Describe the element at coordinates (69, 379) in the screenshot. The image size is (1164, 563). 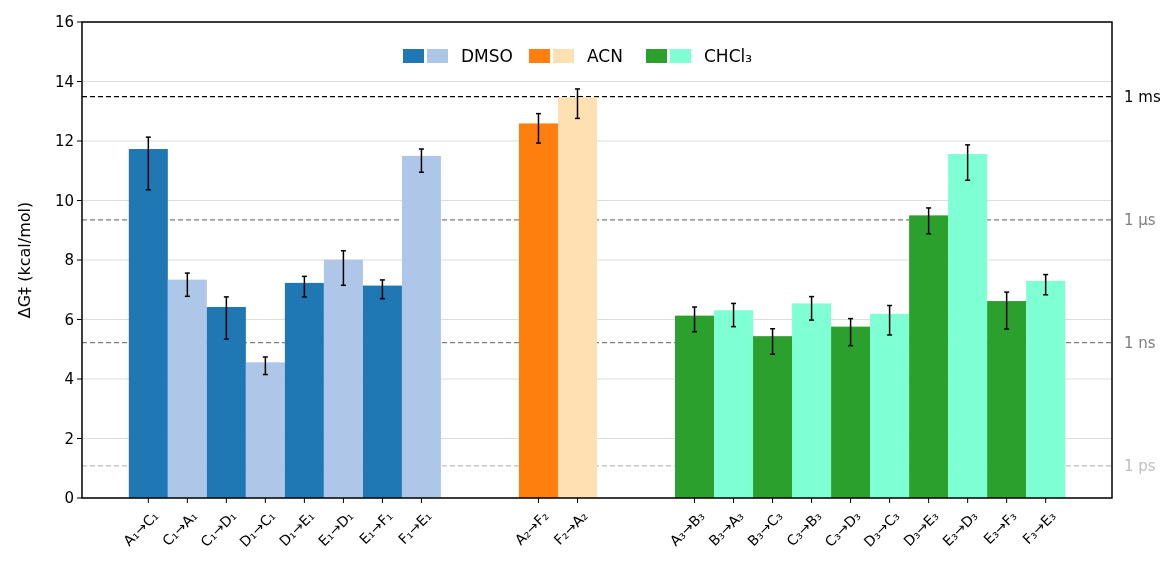
I see `y-tick-label: 4` at that location.